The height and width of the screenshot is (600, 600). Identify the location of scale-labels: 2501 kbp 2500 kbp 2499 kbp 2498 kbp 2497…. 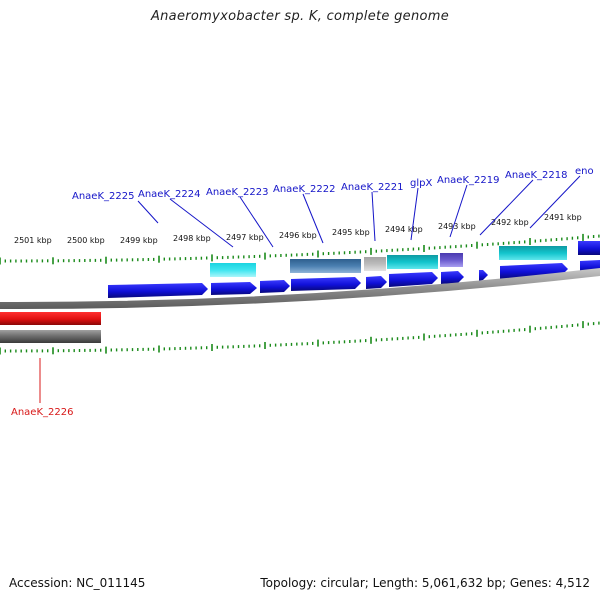
(298, 229).